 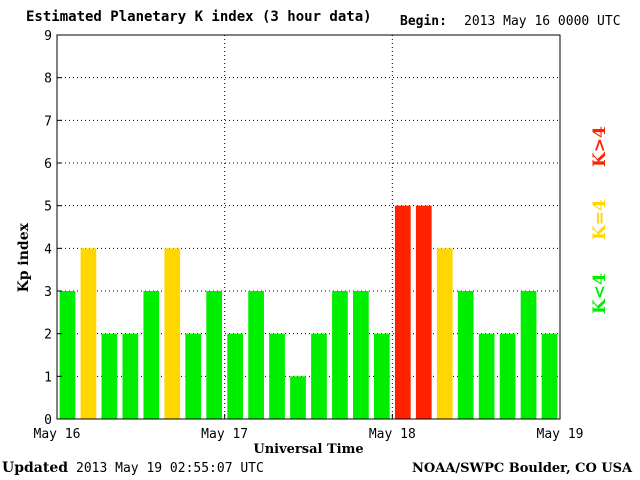 What do you see at coordinates (308, 449) in the screenshot?
I see `x-axis-label: Universal Time` at bounding box center [308, 449].